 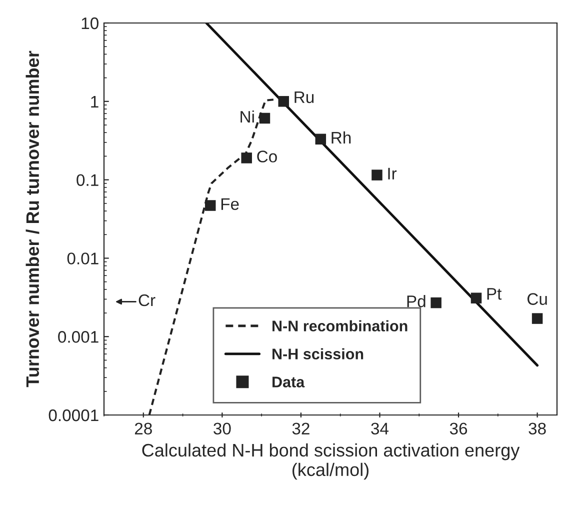 I want to click on y-tick-label: 1, so click(x=94, y=102).